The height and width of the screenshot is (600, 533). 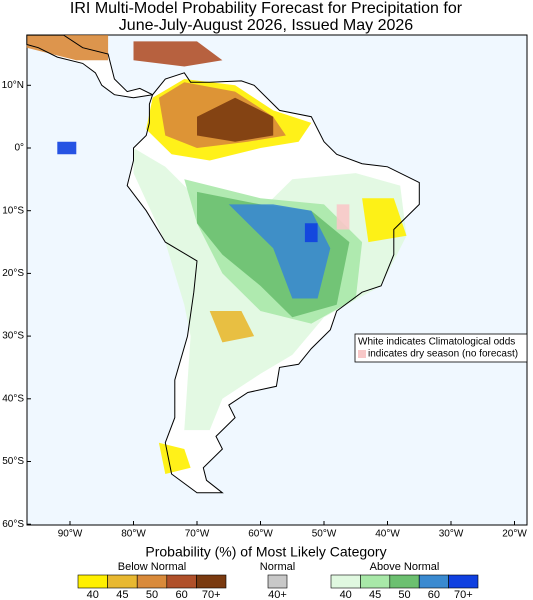 What do you see at coordinates (13, 461) in the screenshot?
I see `lat-label: 50°S` at bounding box center [13, 461].